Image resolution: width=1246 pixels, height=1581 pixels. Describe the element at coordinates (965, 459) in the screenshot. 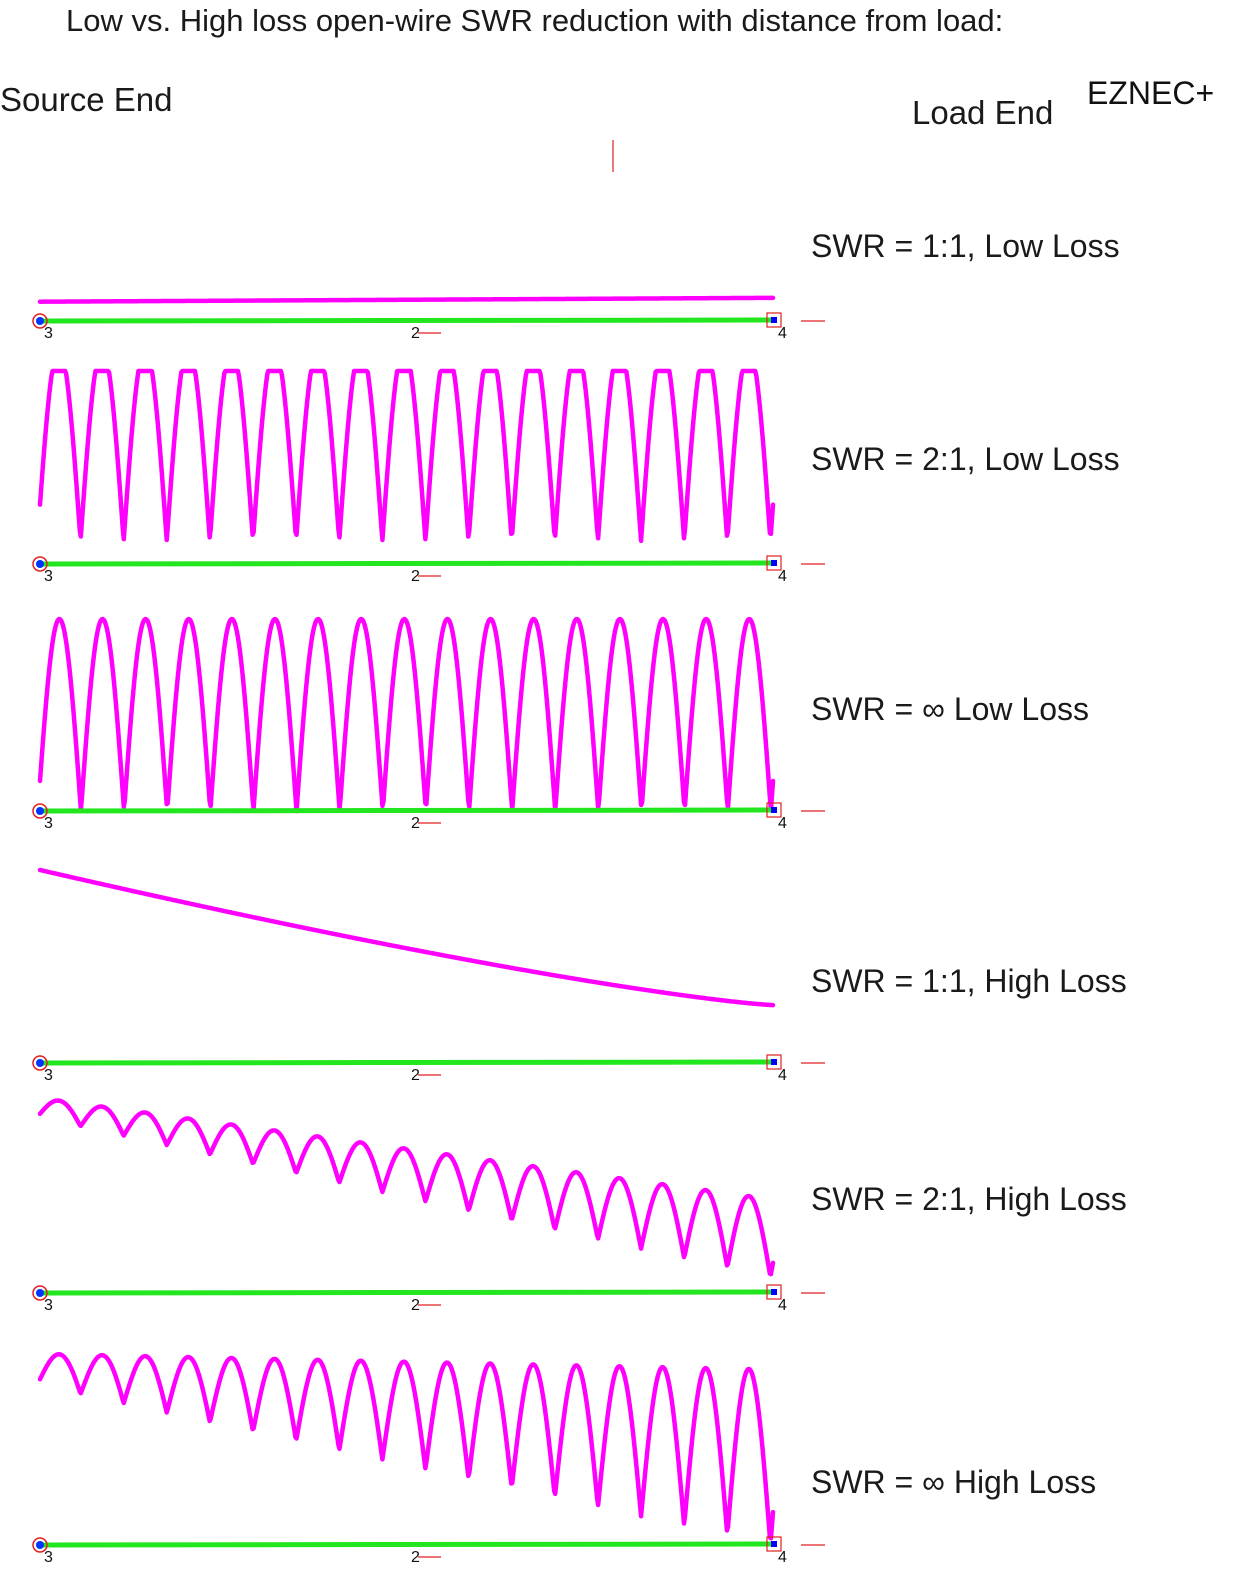

I see `case-label: SWR = 2:1, Low Loss` at that location.